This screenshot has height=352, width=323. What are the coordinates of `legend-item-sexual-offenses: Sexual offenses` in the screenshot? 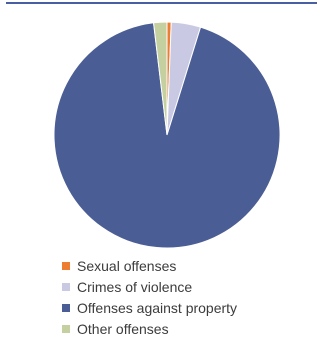 It's located at (149, 265).